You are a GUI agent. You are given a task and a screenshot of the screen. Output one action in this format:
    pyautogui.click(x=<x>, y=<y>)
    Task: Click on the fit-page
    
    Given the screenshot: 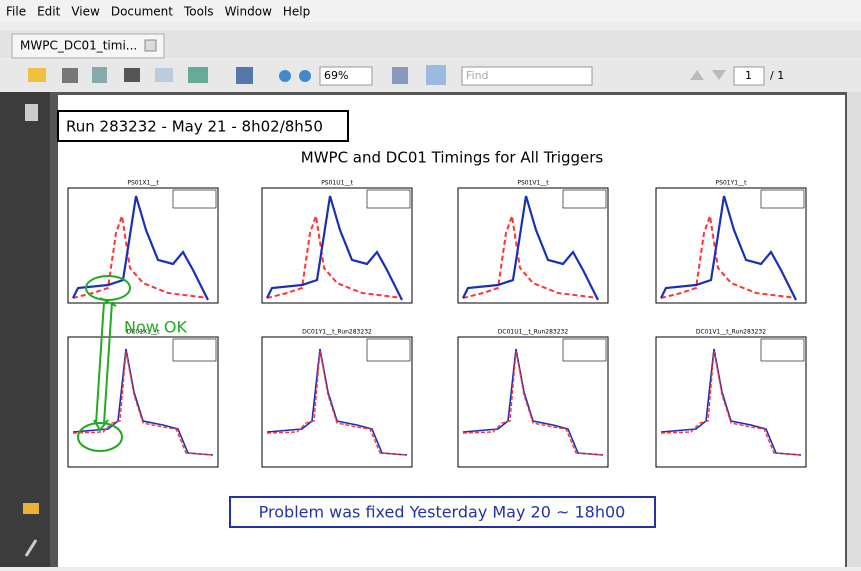 What is the action you would take?
    pyautogui.click(x=436, y=75)
    